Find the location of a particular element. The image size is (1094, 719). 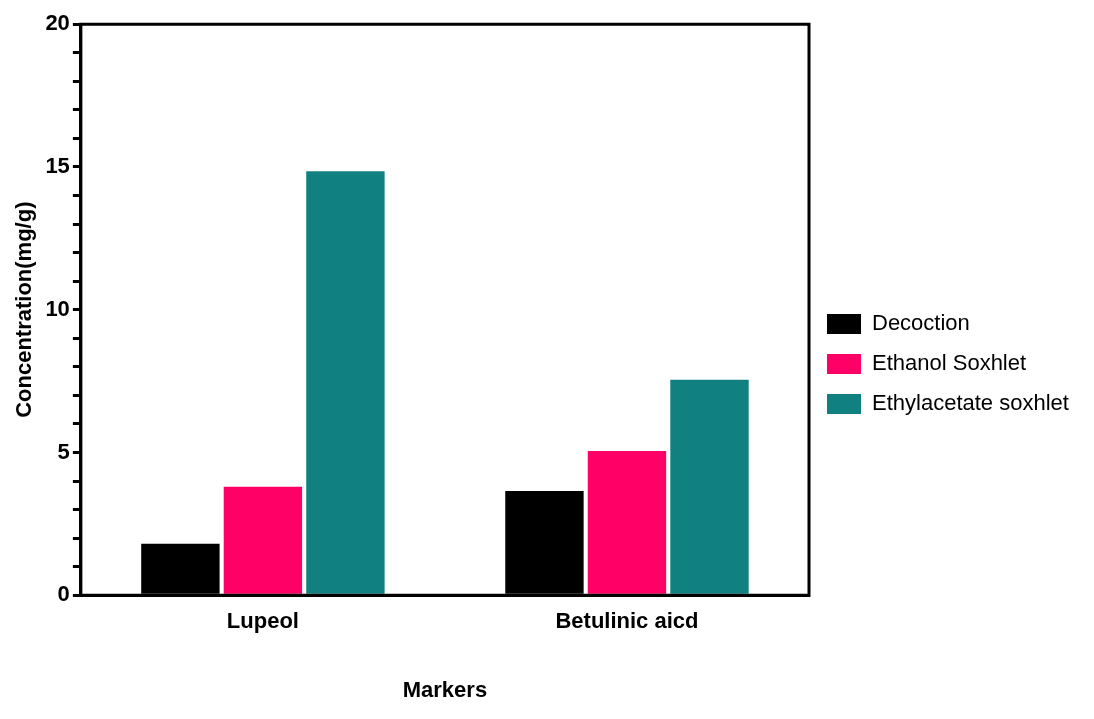

y-axis-title: Concentration(mg/g) is located at coordinates (24, 309).